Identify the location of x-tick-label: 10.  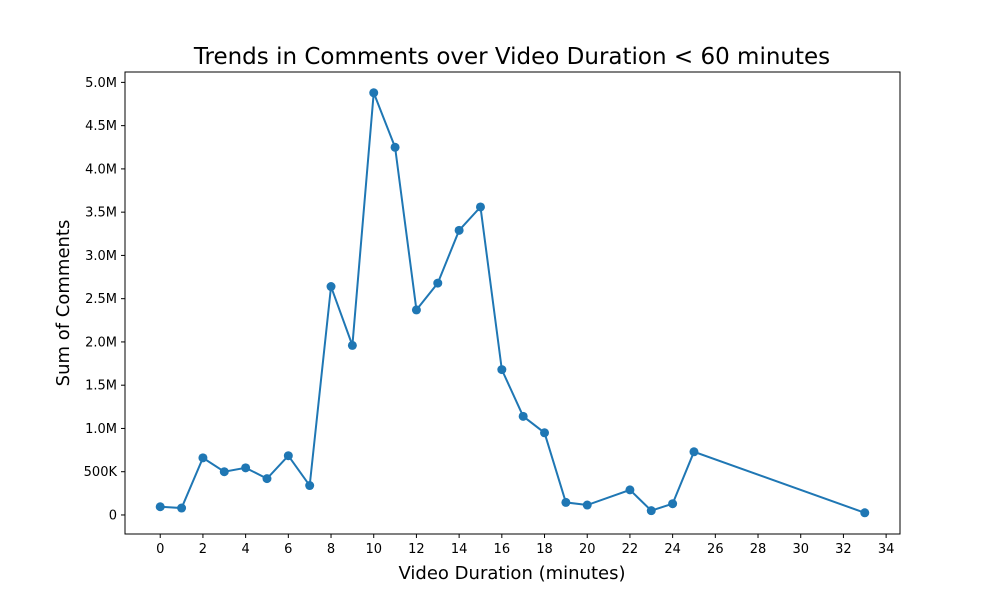
(373, 549).